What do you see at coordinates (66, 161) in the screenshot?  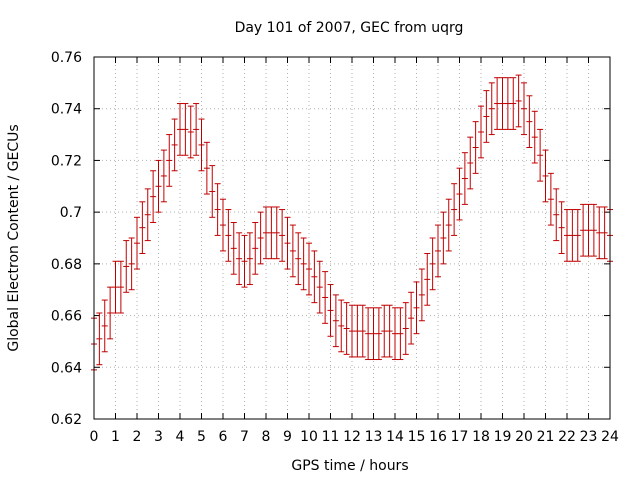 I see `y-tick-label: 0.72` at bounding box center [66, 161].